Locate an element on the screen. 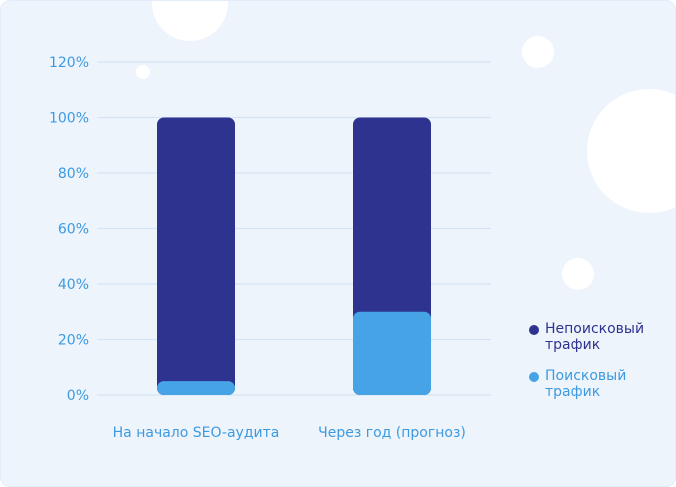 This screenshot has height=487, width=676. y-tick-label: 60% is located at coordinates (73, 230).